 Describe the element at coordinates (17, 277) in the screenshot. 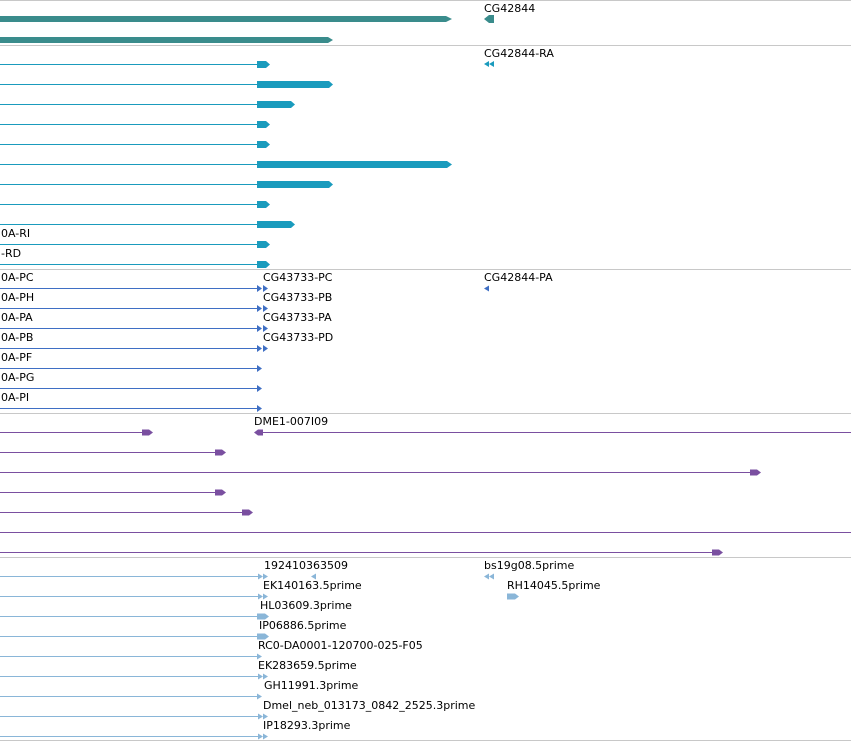

I see `protein-label-left: 0A-PC` at that location.